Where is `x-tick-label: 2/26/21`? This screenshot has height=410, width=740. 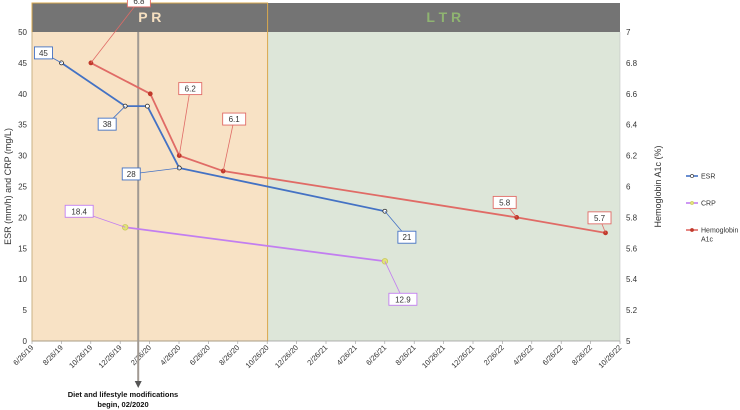 x-tick-label: 2/26/21 is located at coordinates (317, 355).